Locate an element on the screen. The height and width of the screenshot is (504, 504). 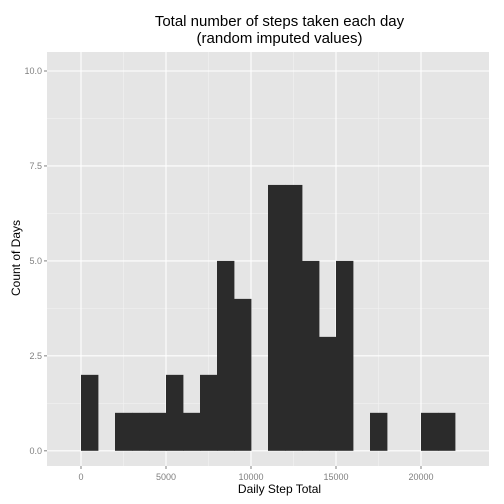
x-tick-label: 15000 is located at coordinates (335, 477).